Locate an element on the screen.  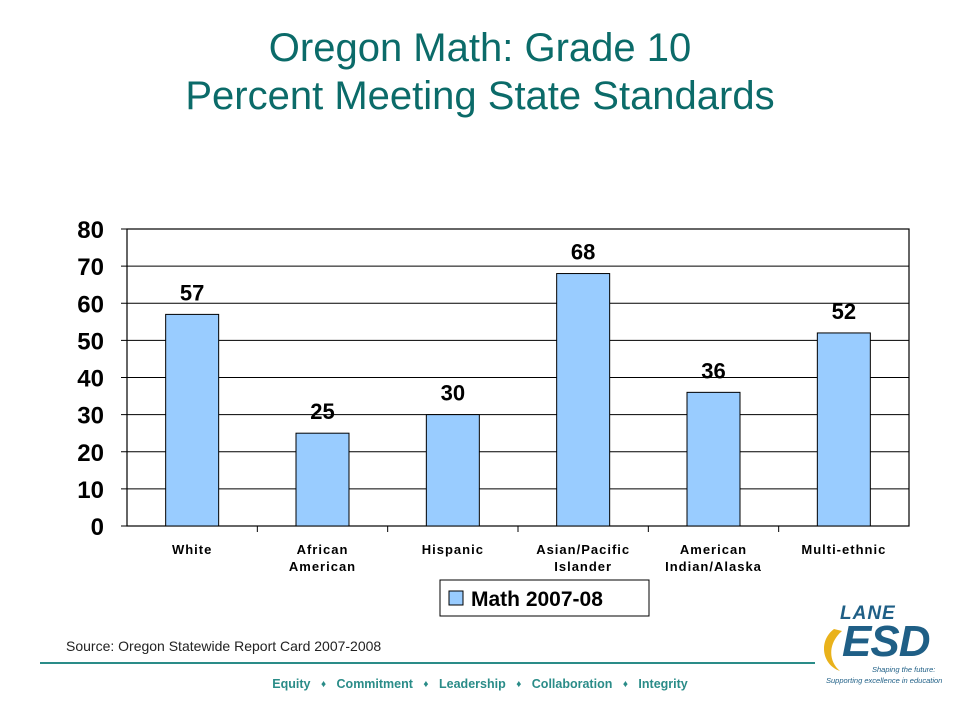
y-tick-label: 60 is located at coordinates (90, 304).